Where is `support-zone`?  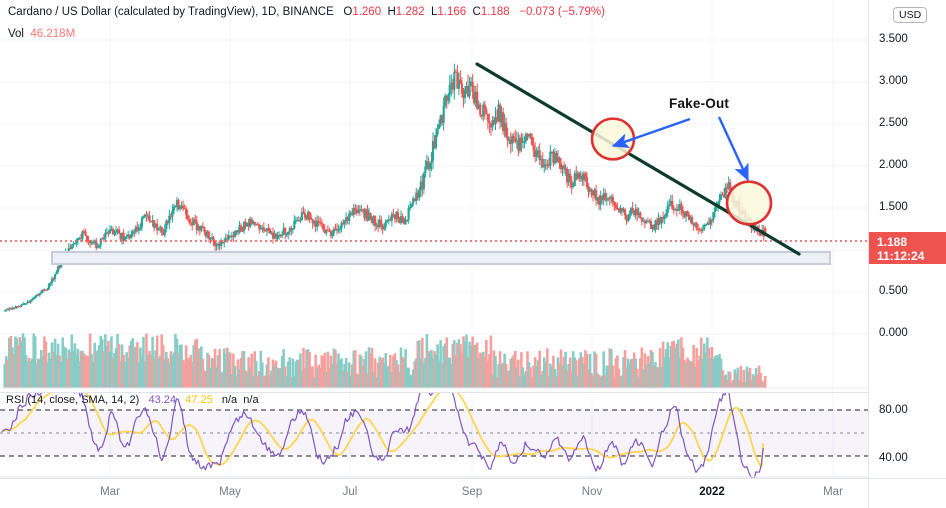 support-zone is located at coordinates (441, 258).